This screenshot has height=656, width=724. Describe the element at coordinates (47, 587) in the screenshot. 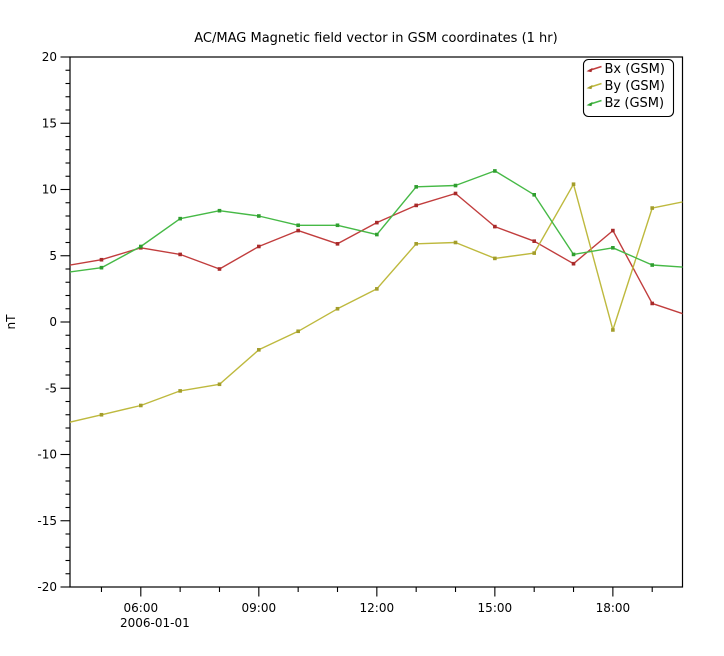

I see `y-axis-tick-label: -20` at that location.